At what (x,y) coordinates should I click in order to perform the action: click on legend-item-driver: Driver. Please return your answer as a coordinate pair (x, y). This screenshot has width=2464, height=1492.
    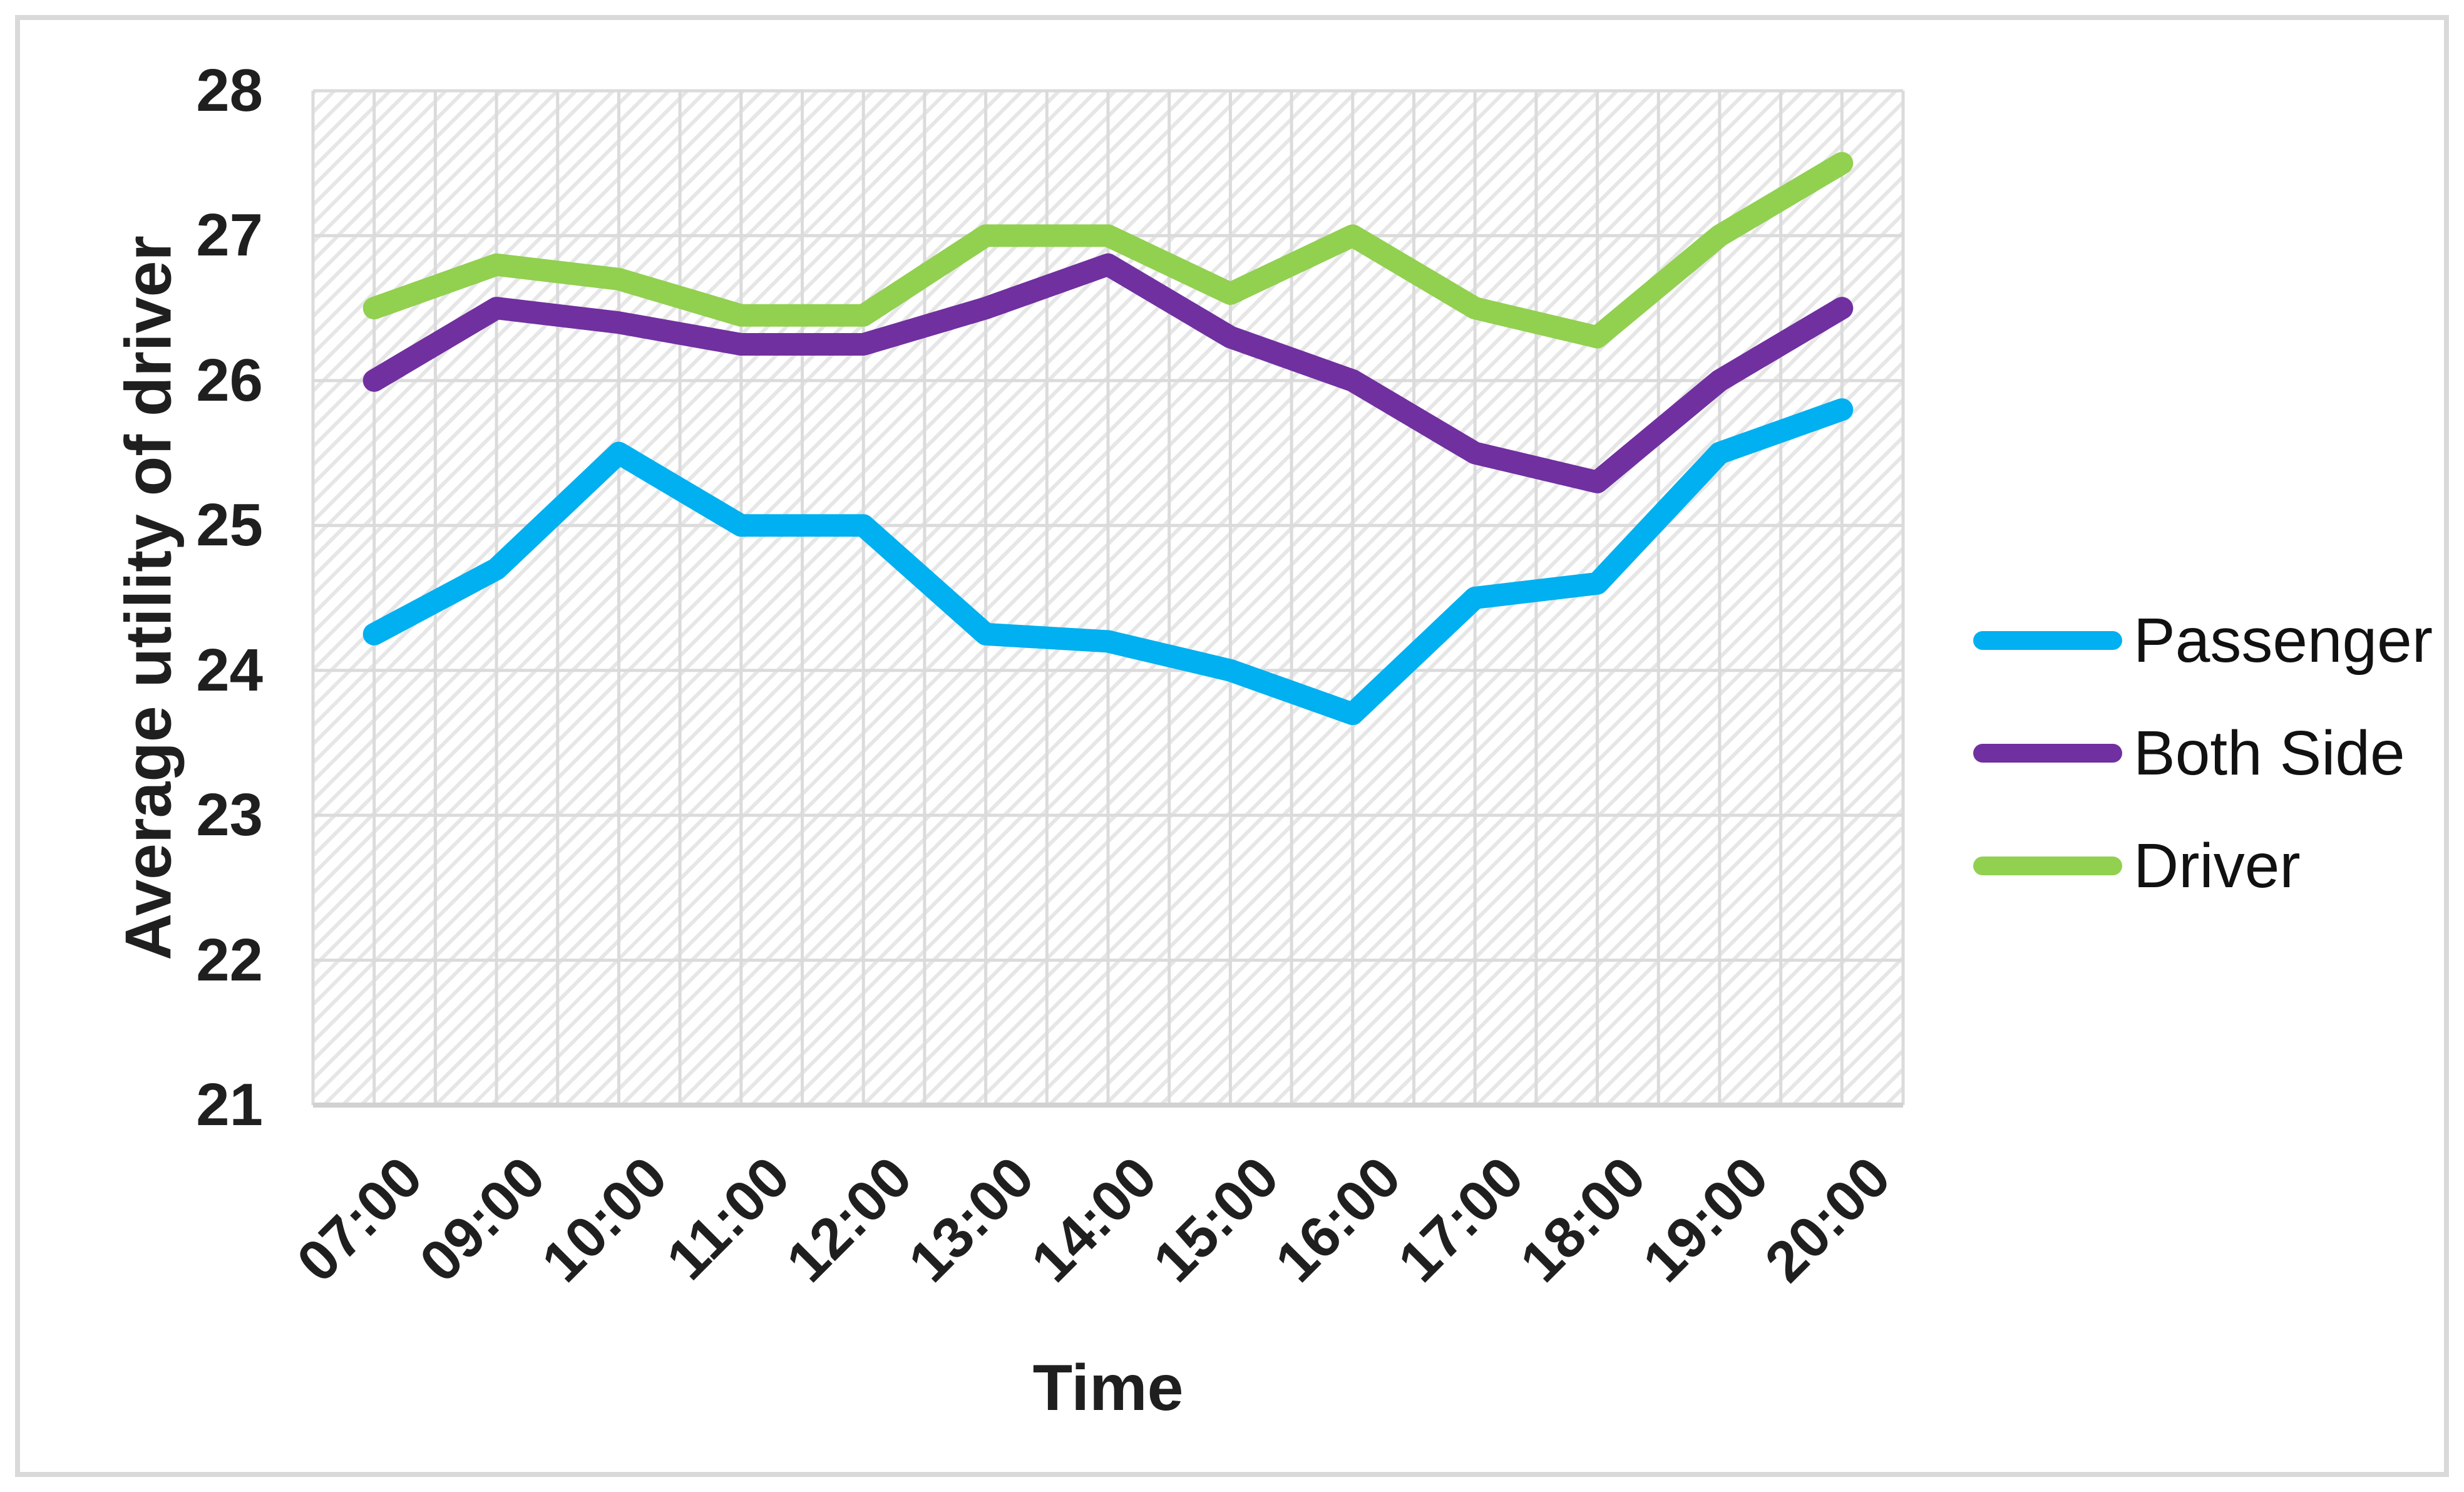
    Looking at the image, I should click on (2203, 865).